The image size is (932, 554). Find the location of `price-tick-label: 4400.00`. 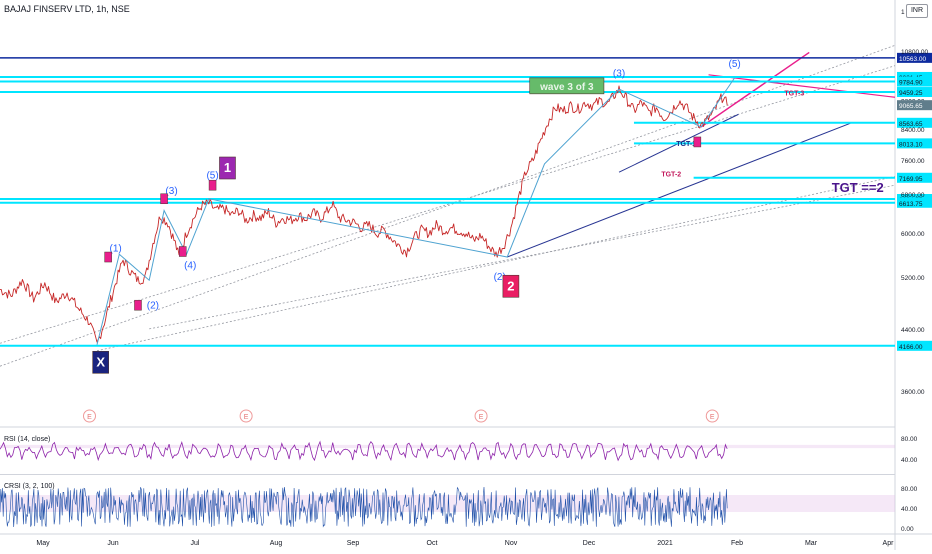

price-tick-label: 4400.00 is located at coordinates (913, 330).